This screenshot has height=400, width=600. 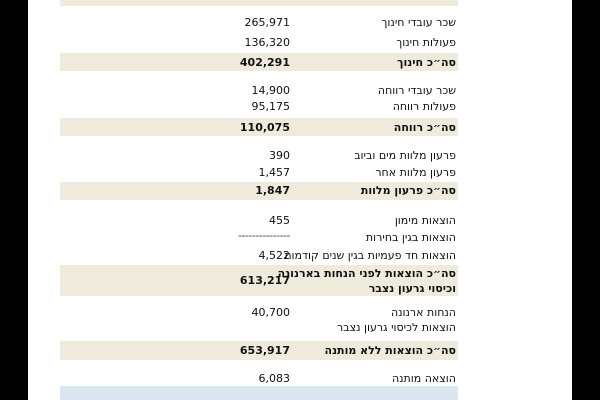 What do you see at coordinates (426, 62) in the screenshot?
I see `total-label: סה״כ חינוך` at bounding box center [426, 62].